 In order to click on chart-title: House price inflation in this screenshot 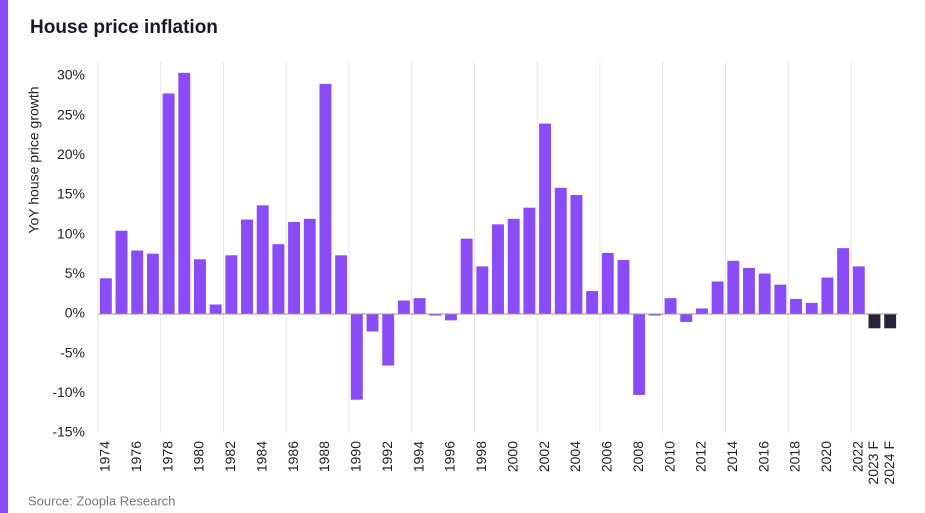, I will do `click(124, 27)`.